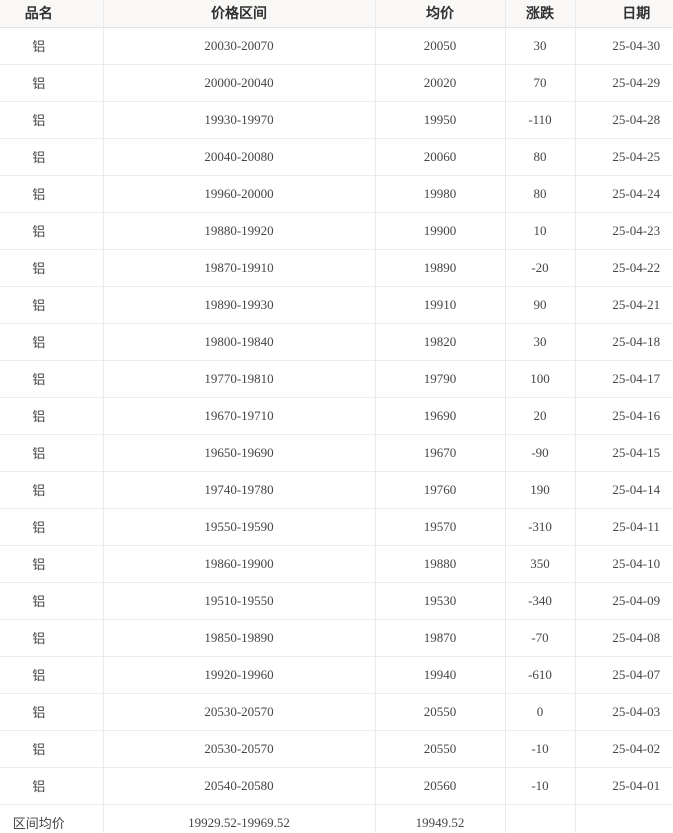 The image size is (673, 833). I want to click on cell-avg-price: 19760, so click(440, 490).